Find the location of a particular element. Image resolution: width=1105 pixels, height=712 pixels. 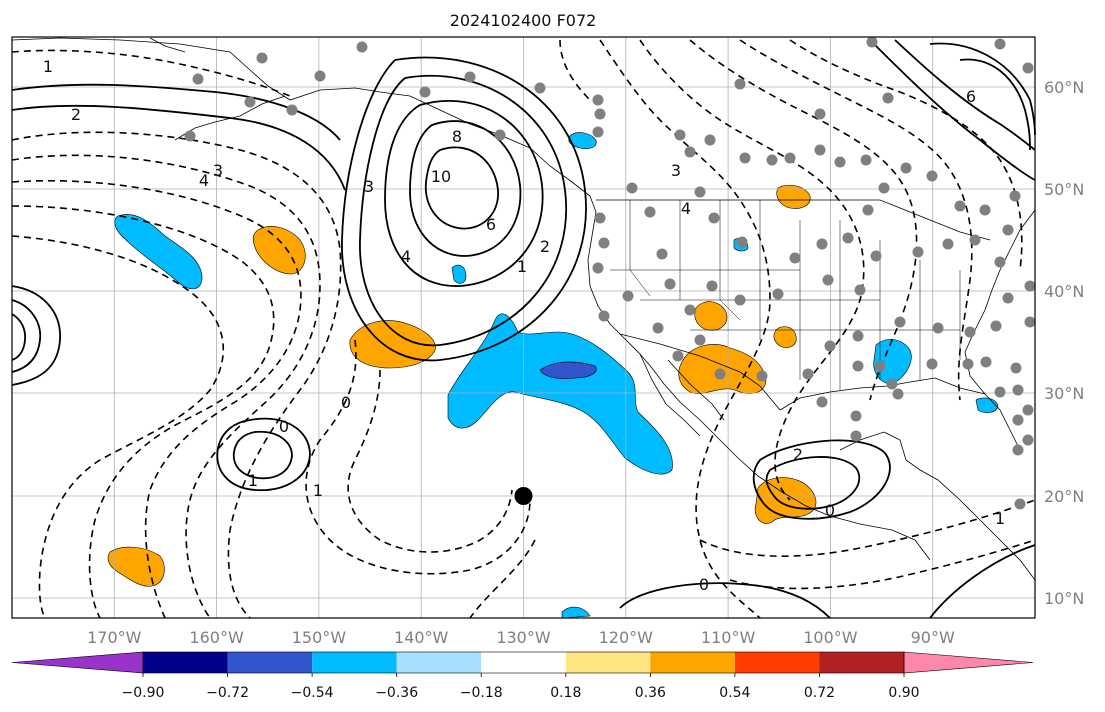

gulf-coast-negative-shading is located at coordinates (892, 362).